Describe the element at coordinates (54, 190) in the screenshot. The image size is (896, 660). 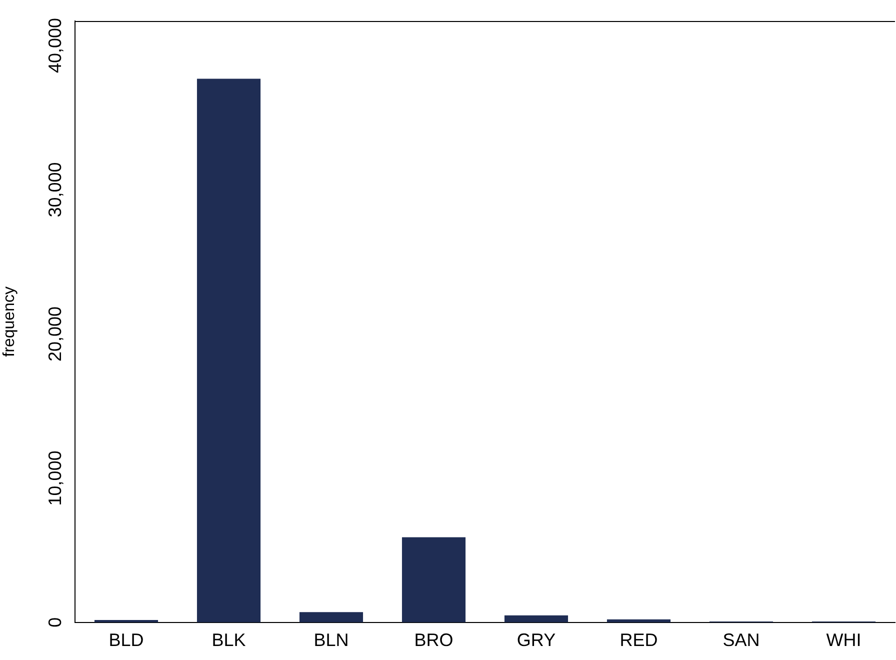
I see `y-tick-label: 30,000` at that location.